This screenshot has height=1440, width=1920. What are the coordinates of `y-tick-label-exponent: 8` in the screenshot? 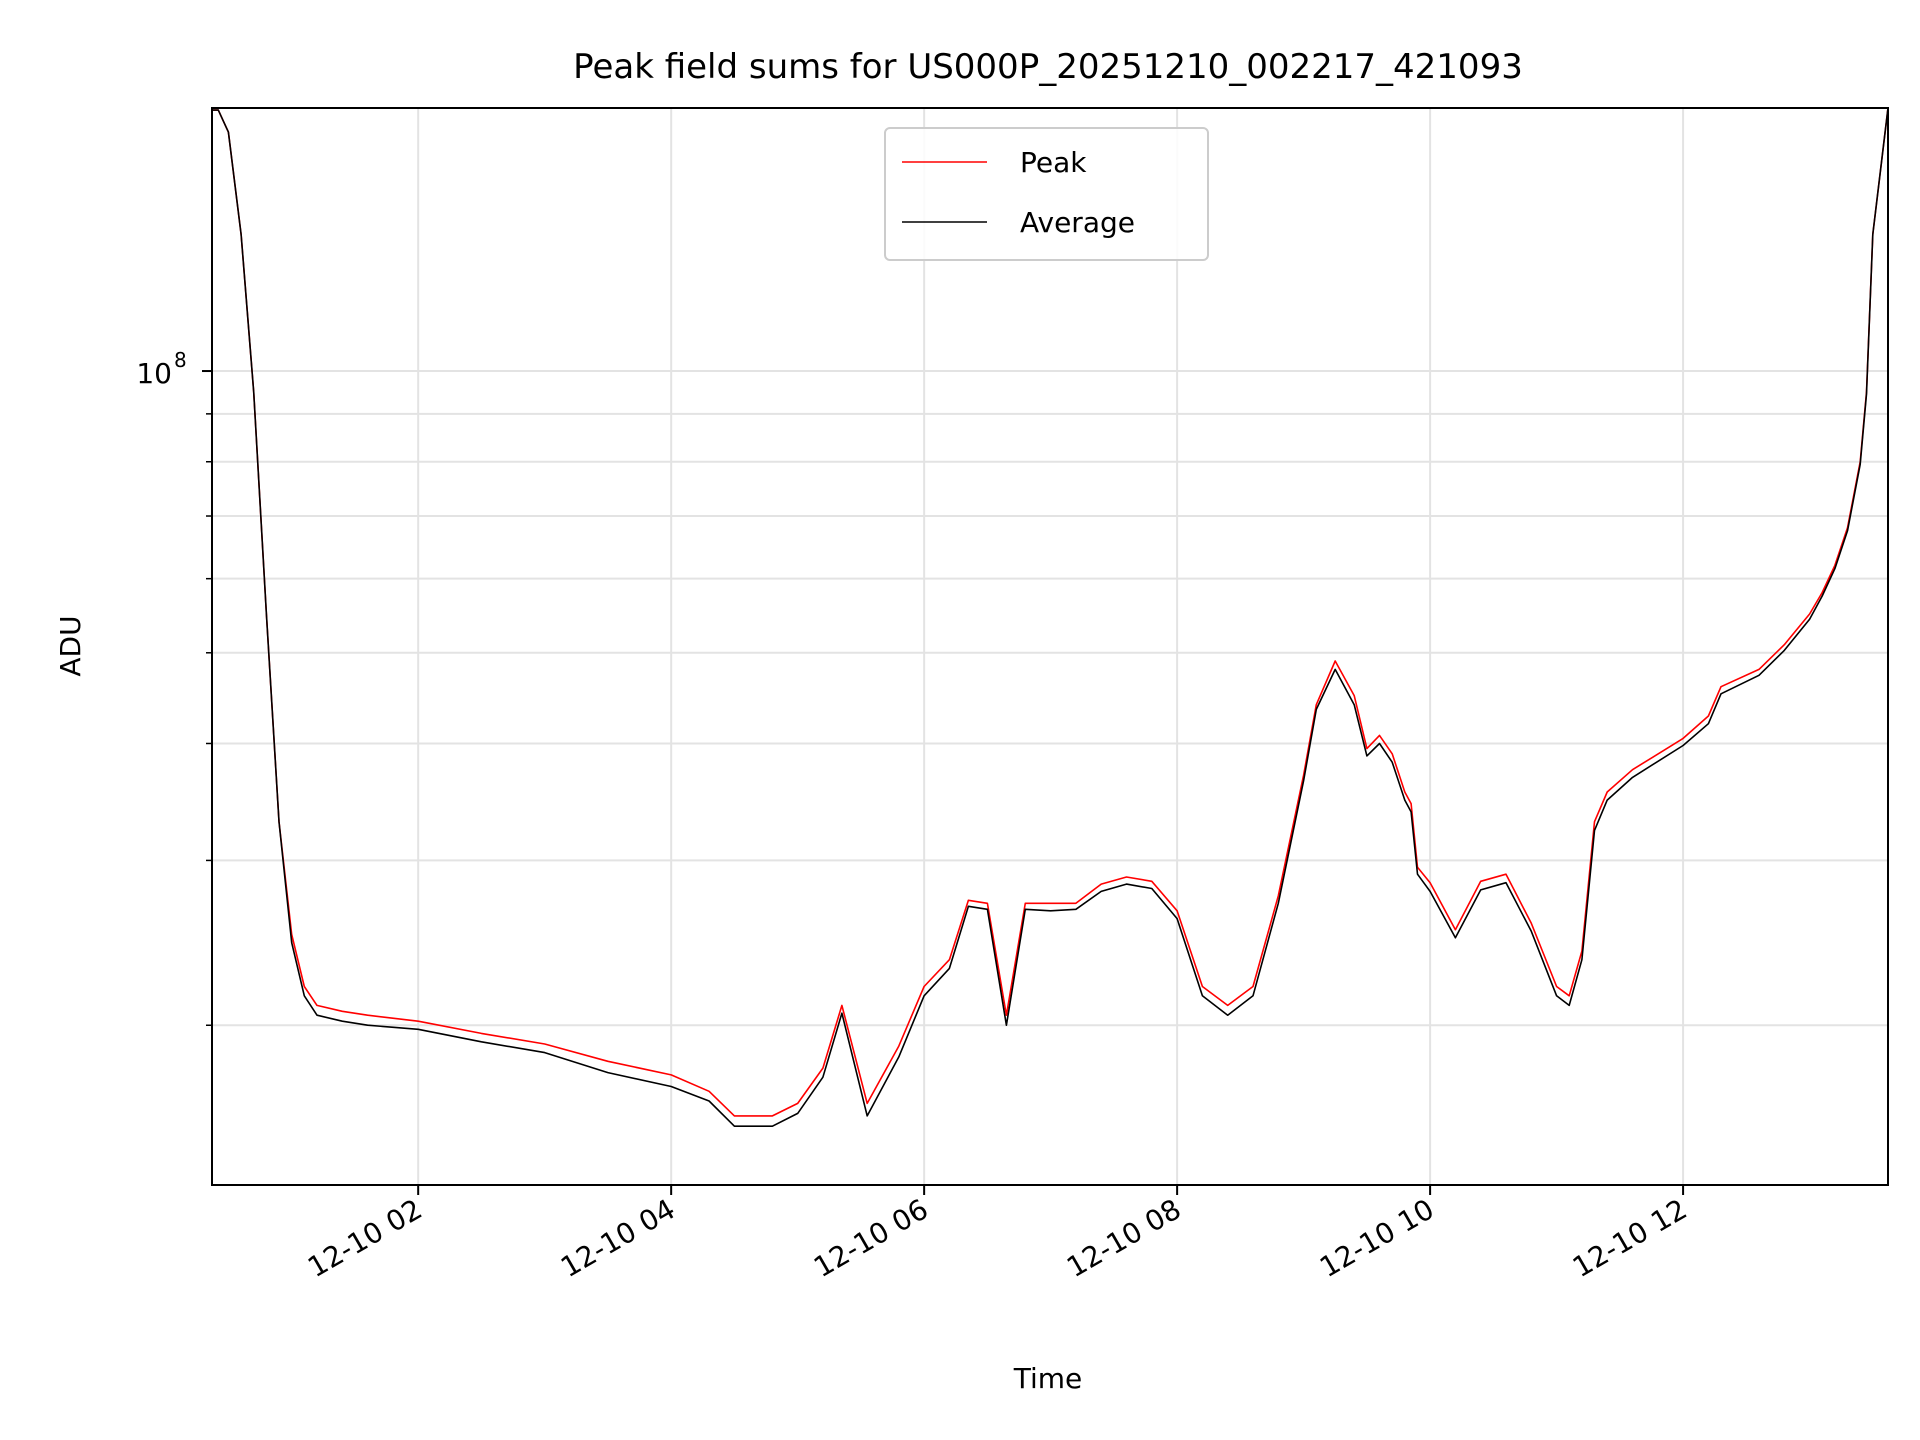 It's located at (180, 360).